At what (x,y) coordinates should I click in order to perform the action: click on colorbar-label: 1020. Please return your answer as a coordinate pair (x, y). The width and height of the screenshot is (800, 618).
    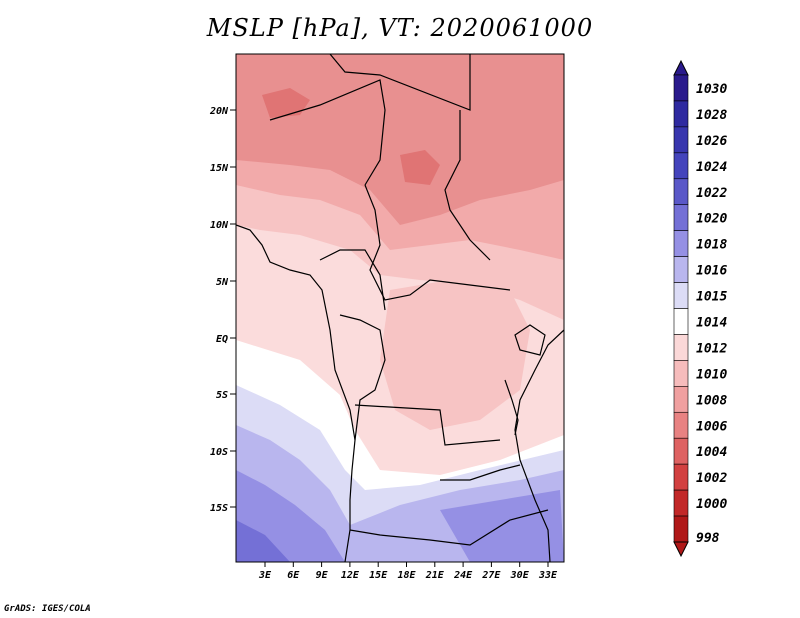
    Looking at the image, I should click on (711, 219).